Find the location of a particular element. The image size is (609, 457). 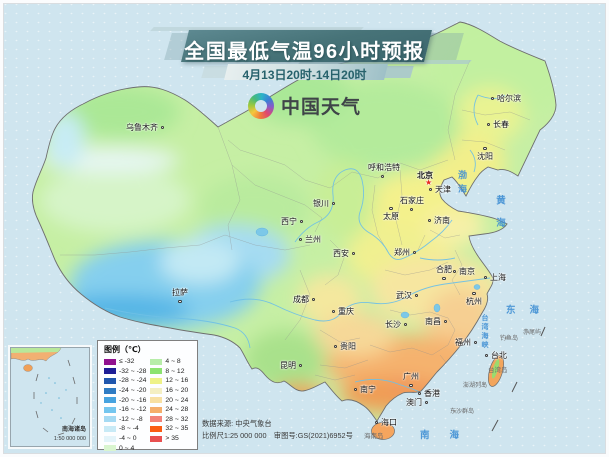

legend-row: 20 ~ 24 is located at coordinates (169, 400).